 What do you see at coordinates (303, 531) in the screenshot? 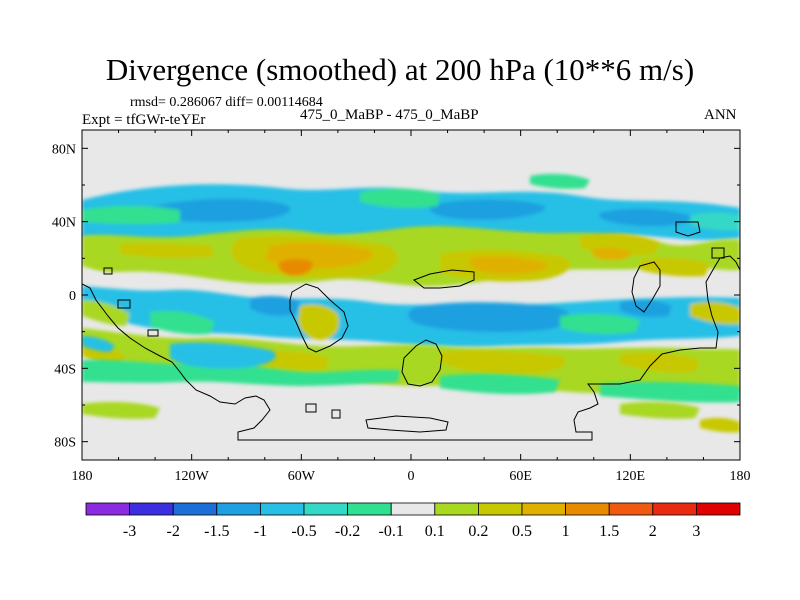
I see `colorbar-label: -0.5` at bounding box center [303, 531].